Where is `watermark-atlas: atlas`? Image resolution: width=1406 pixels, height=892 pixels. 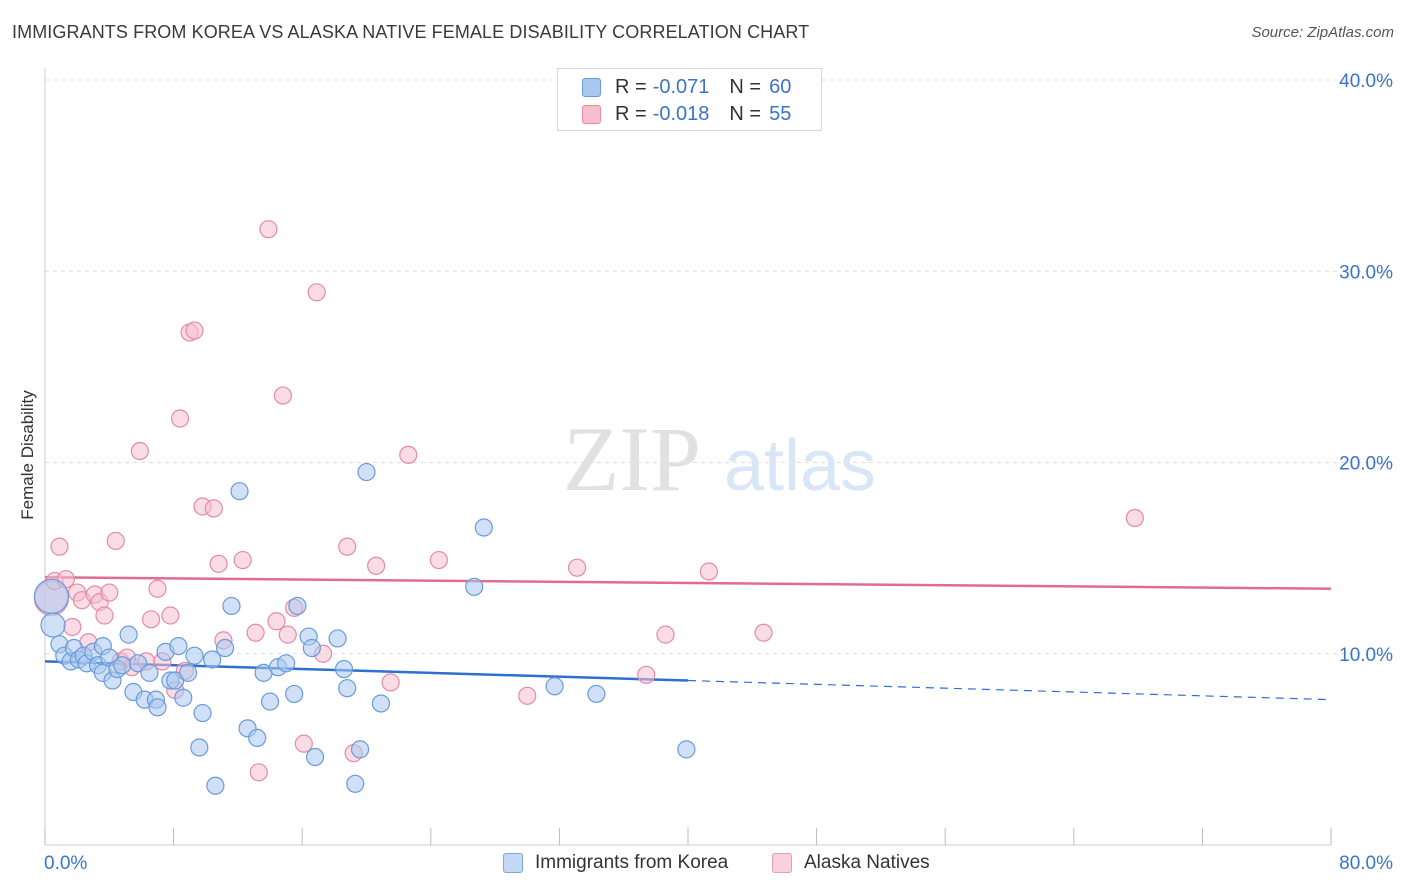 watermark-atlas: atlas is located at coordinates (800, 466).